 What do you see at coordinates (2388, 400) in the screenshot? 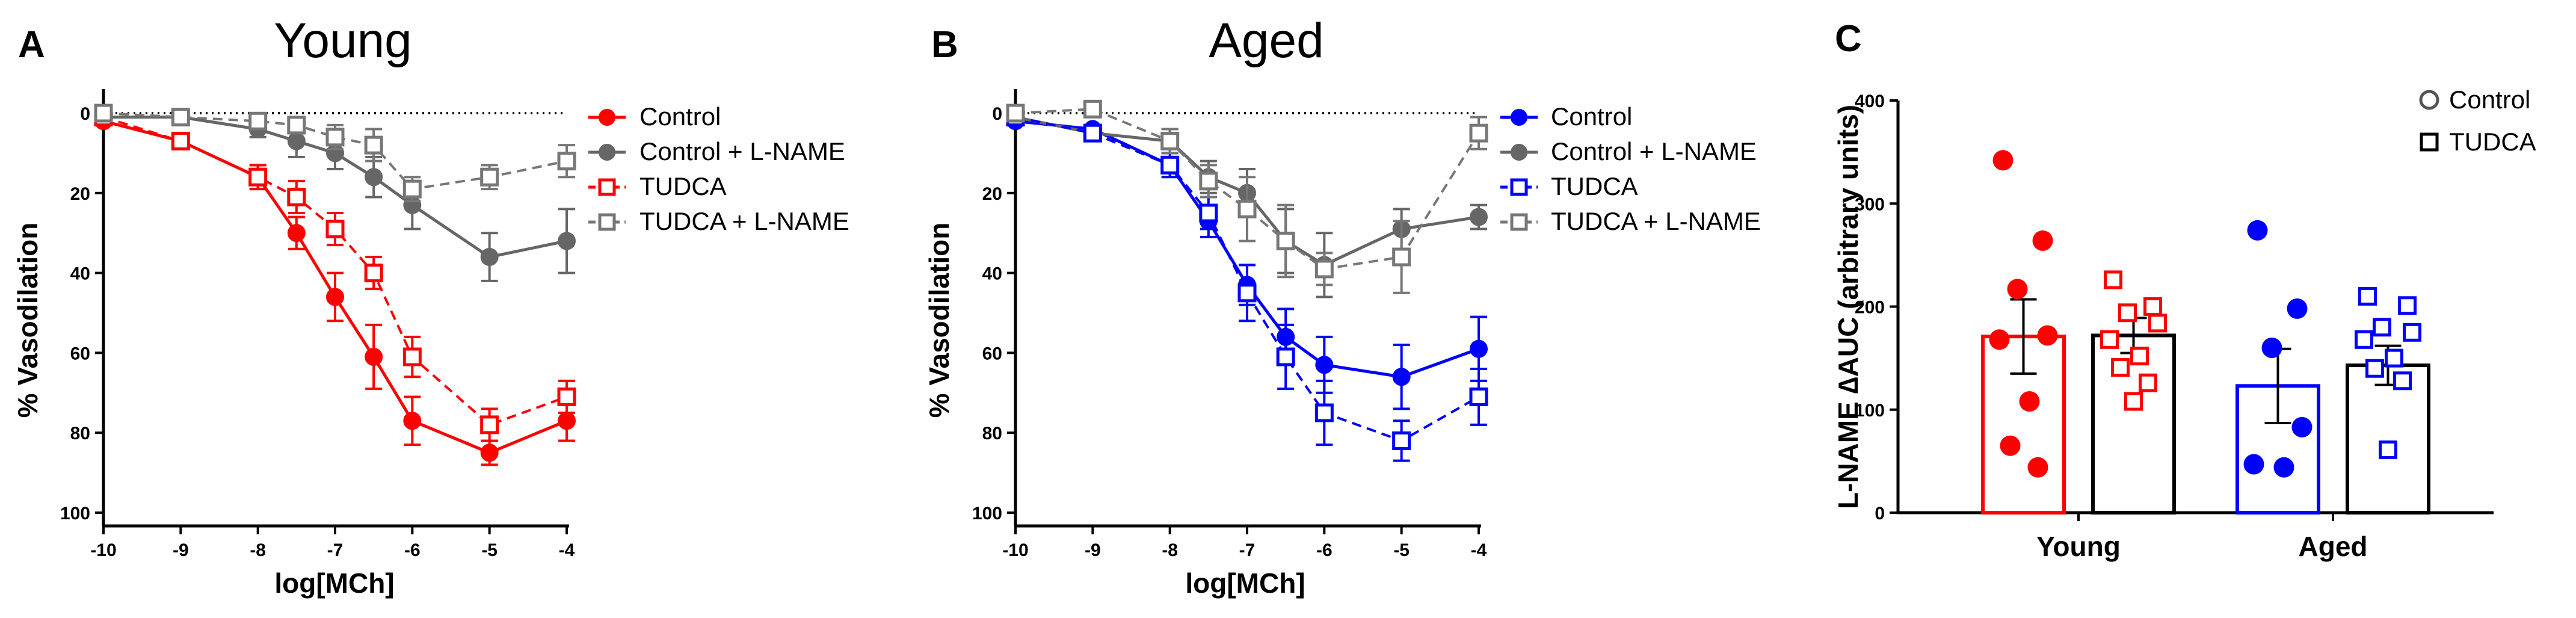
I see `bar-group-aged-tudca` at bounding box center [2388, 400].